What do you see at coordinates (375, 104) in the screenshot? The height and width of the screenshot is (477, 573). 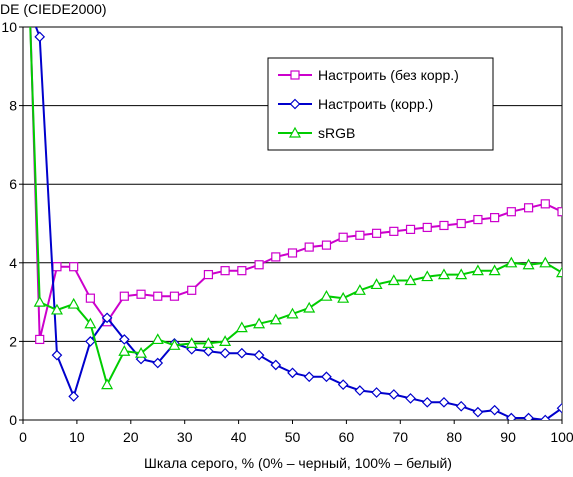 I see `legend-label-2: Настроить (корр.)` at bounding box center [375, 104].